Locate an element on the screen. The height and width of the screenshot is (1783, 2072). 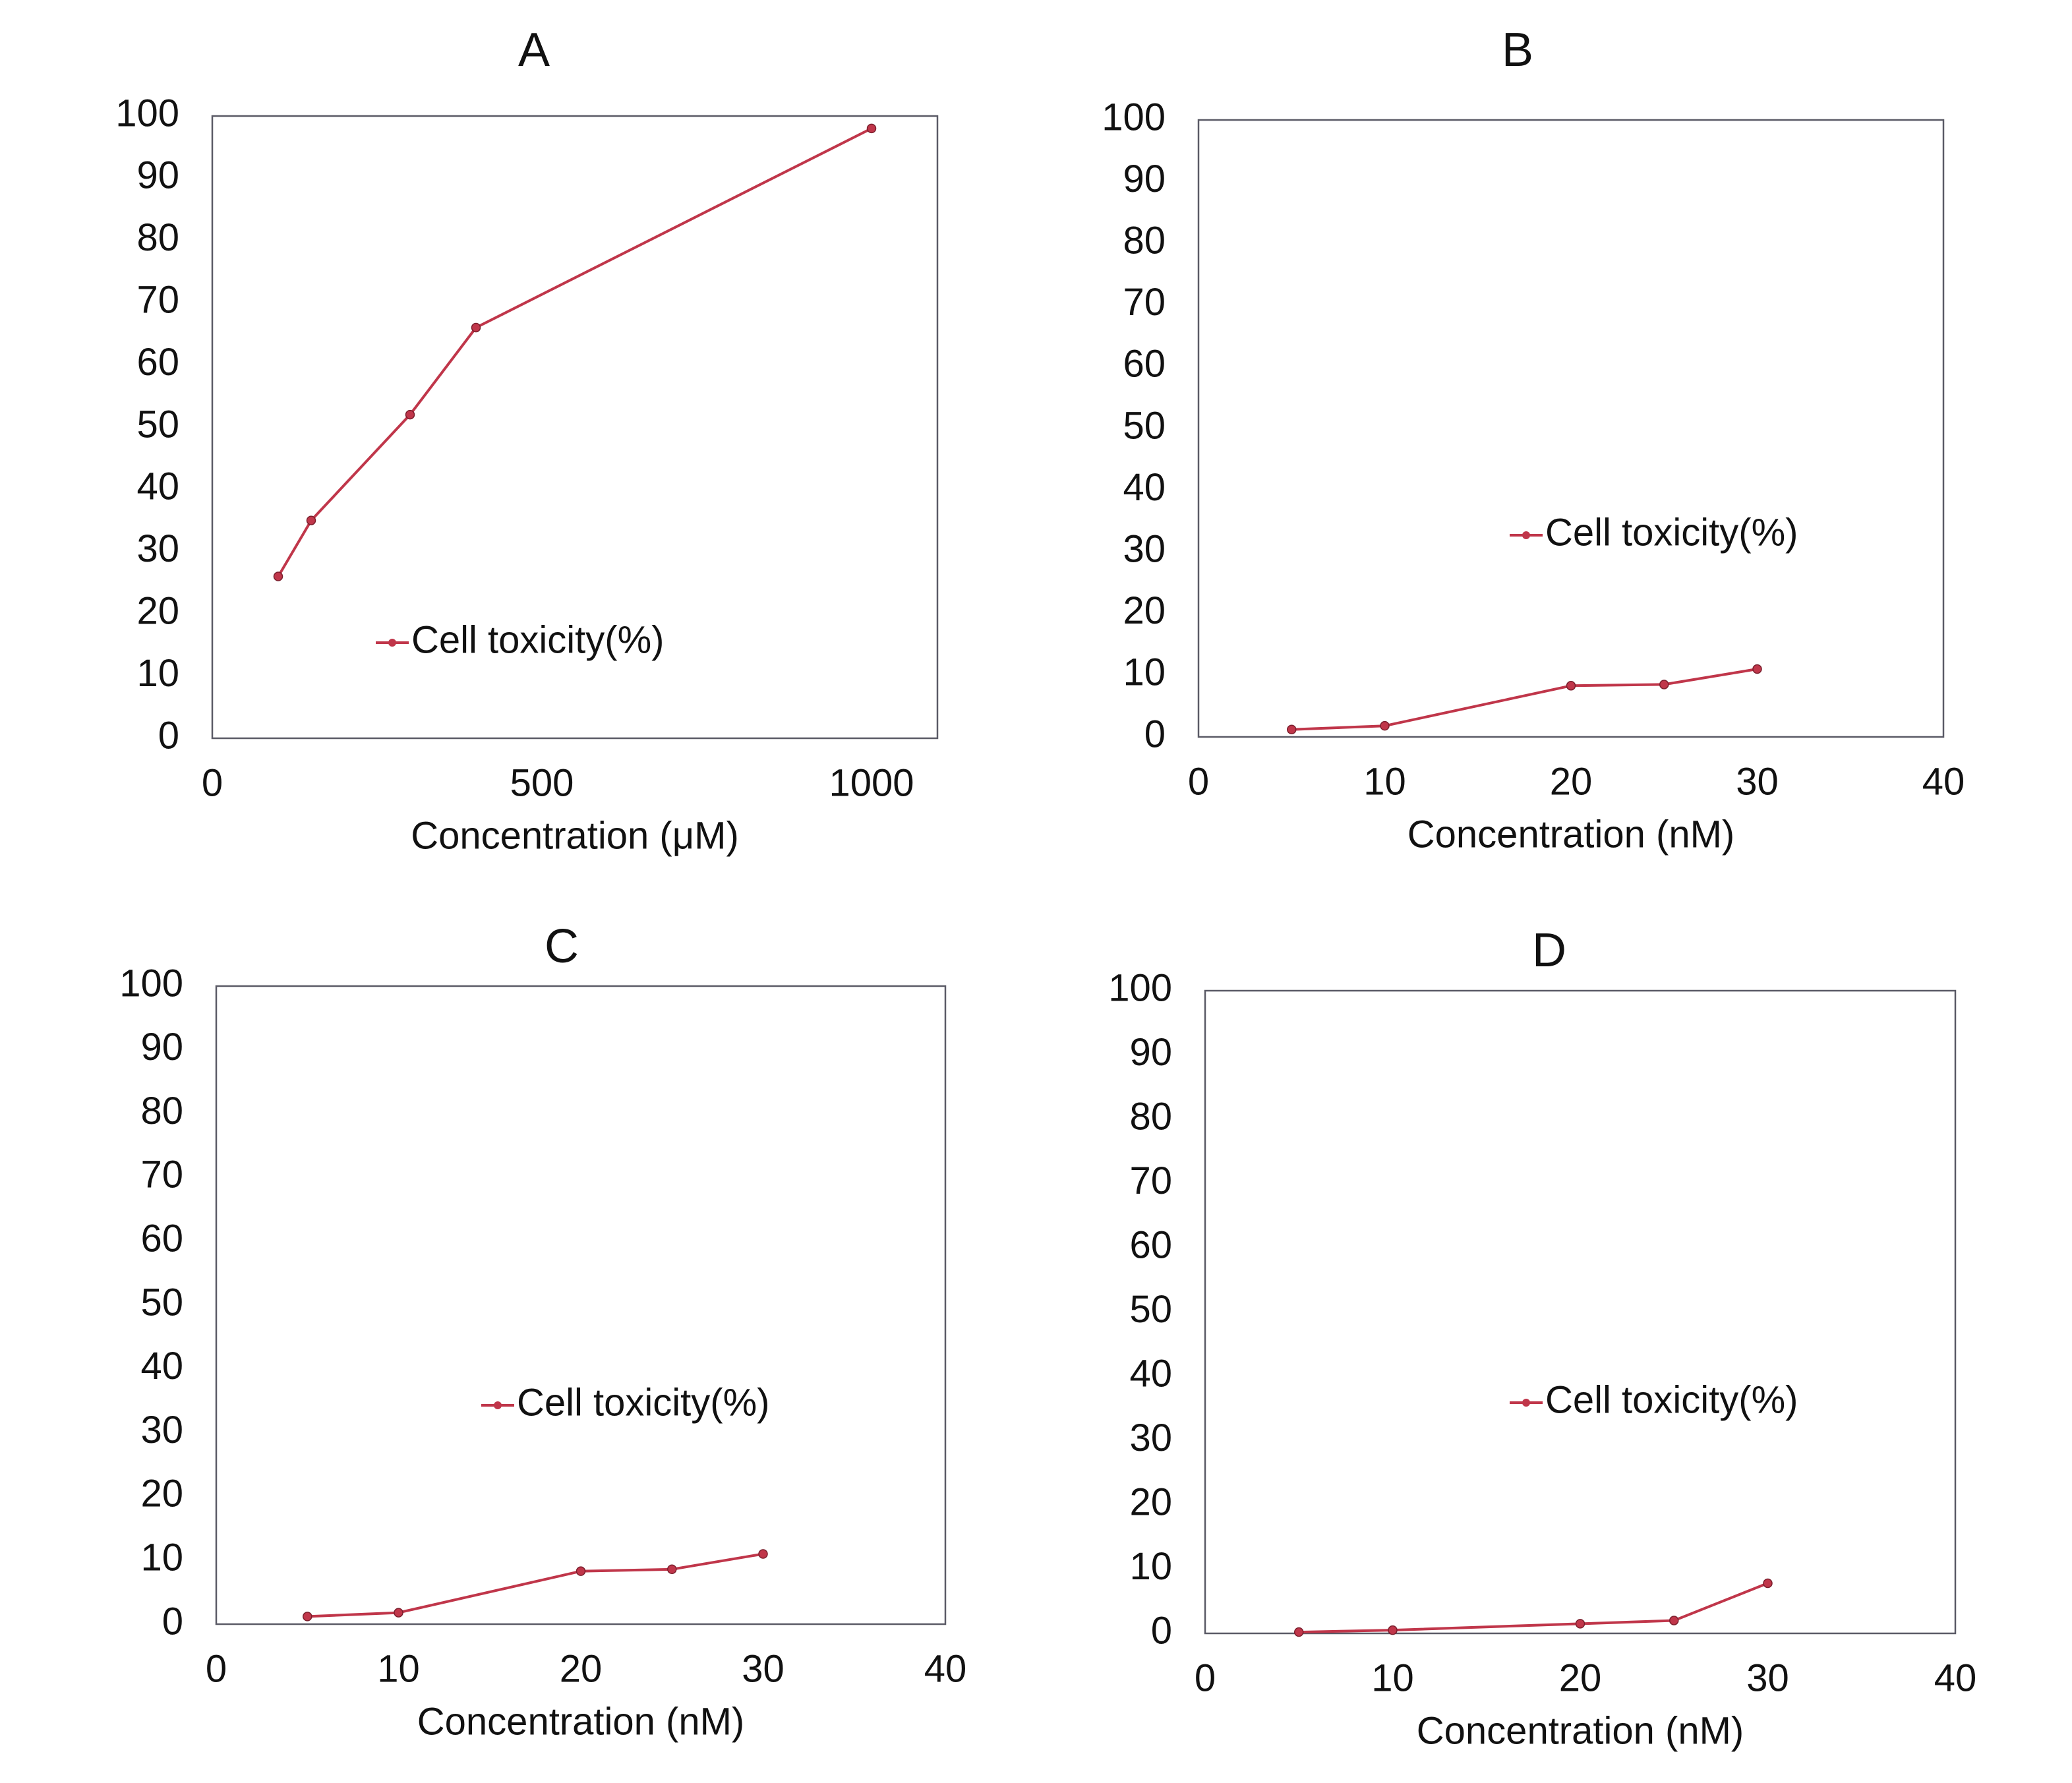
x-tick-label: 1000 is located at coordinates (871, 783).